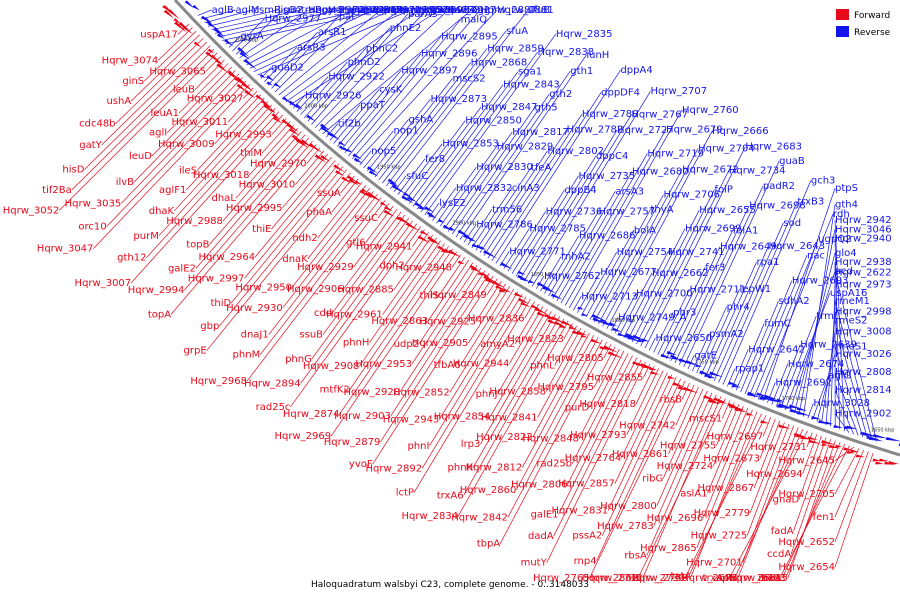  What do you see at coordinates (419, 446) in the screenshot?
I see `gene-label: phnI` at bounding box center [419, 446].